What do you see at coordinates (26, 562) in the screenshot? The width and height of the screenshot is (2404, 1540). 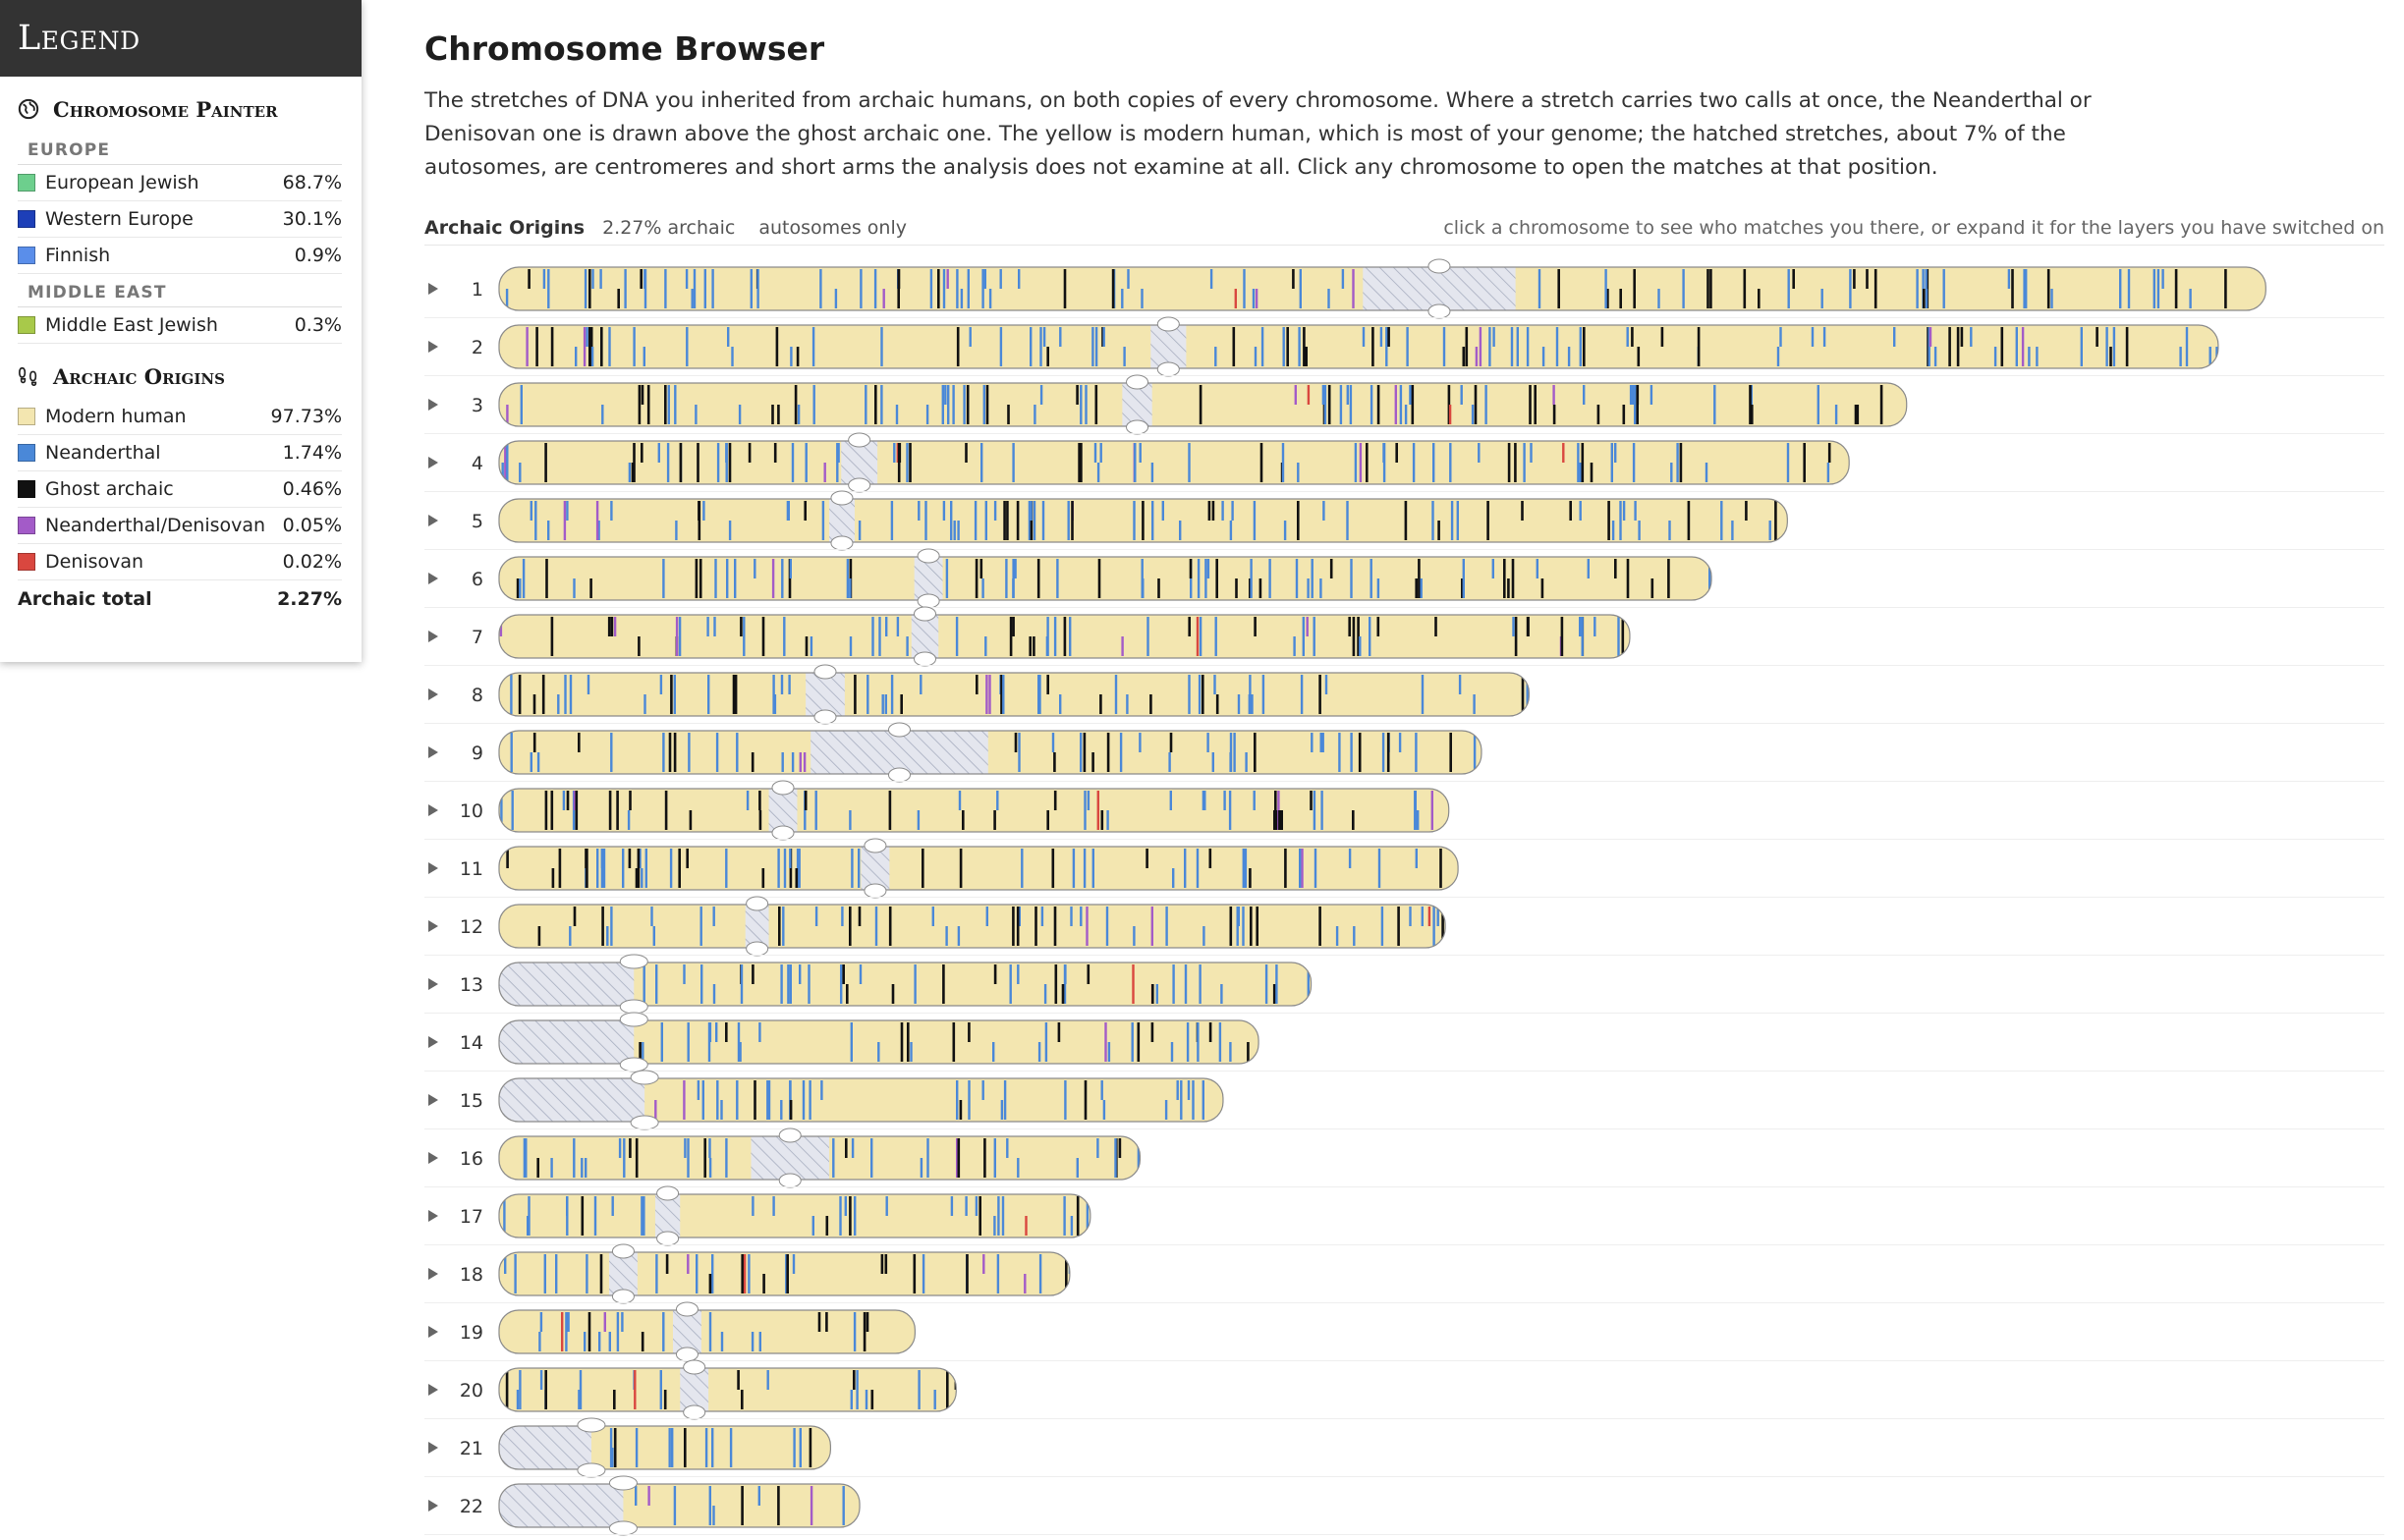 I see `color-swatch` at bounding box center [26, 562].